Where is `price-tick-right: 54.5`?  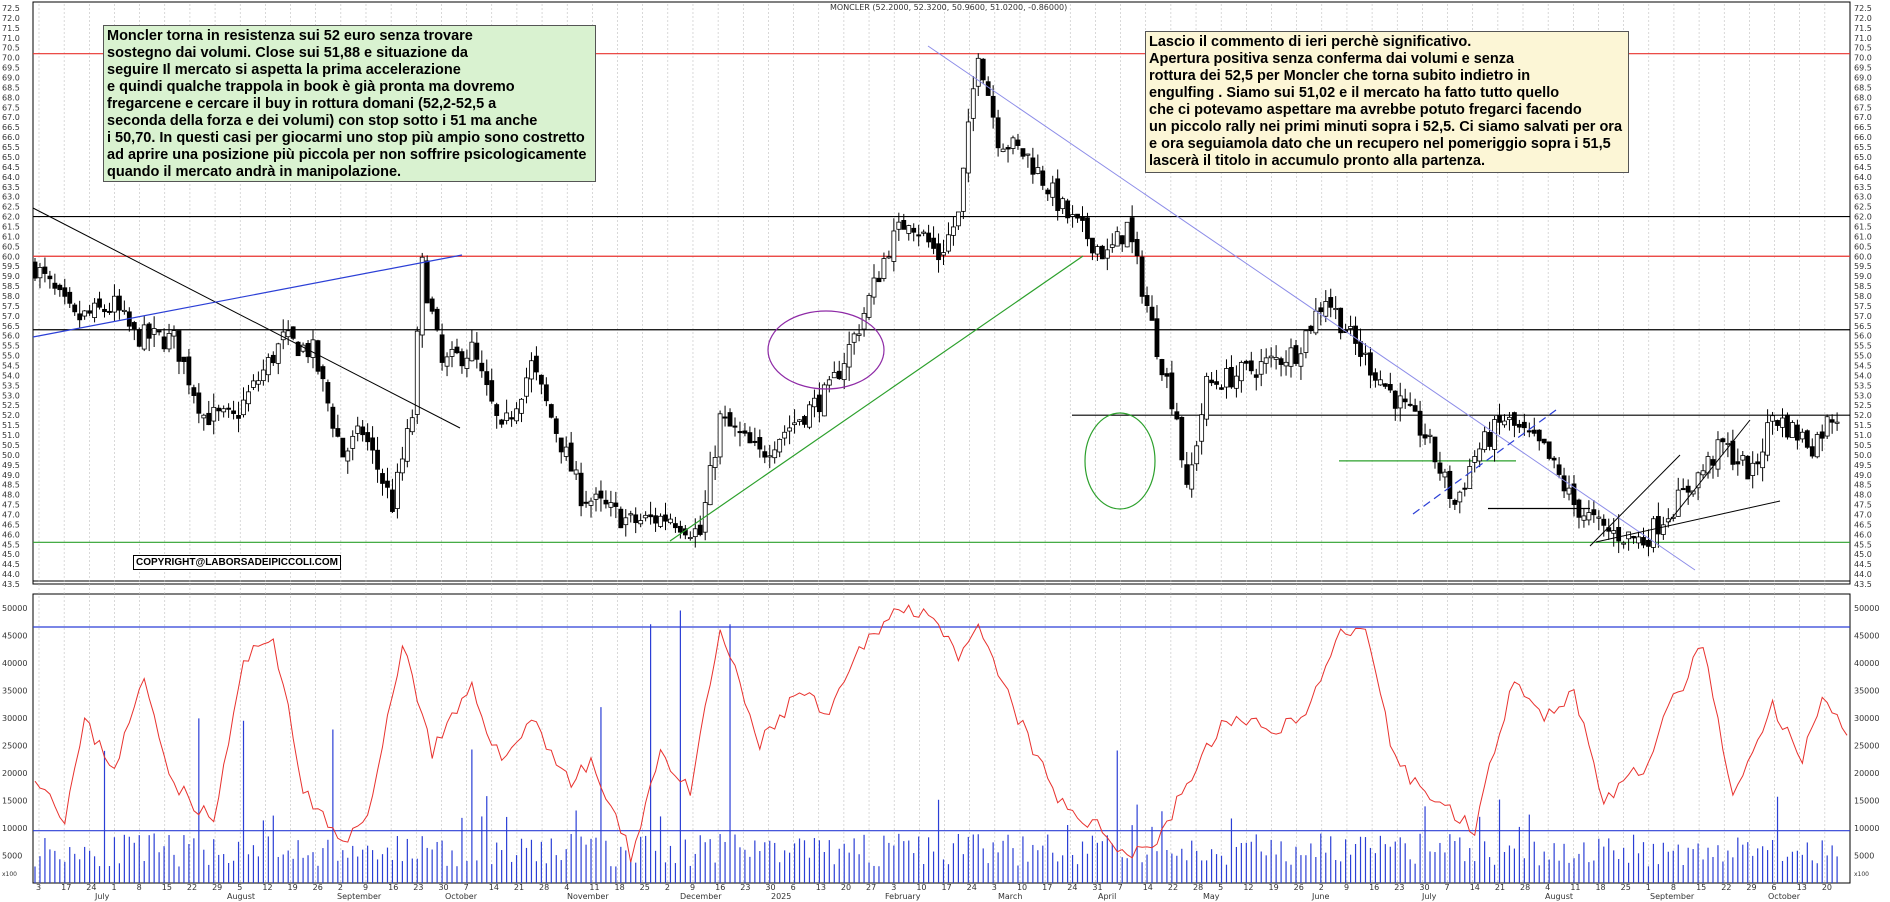
price-tick-right: 54.5 is located at coordinates (1863, 366).